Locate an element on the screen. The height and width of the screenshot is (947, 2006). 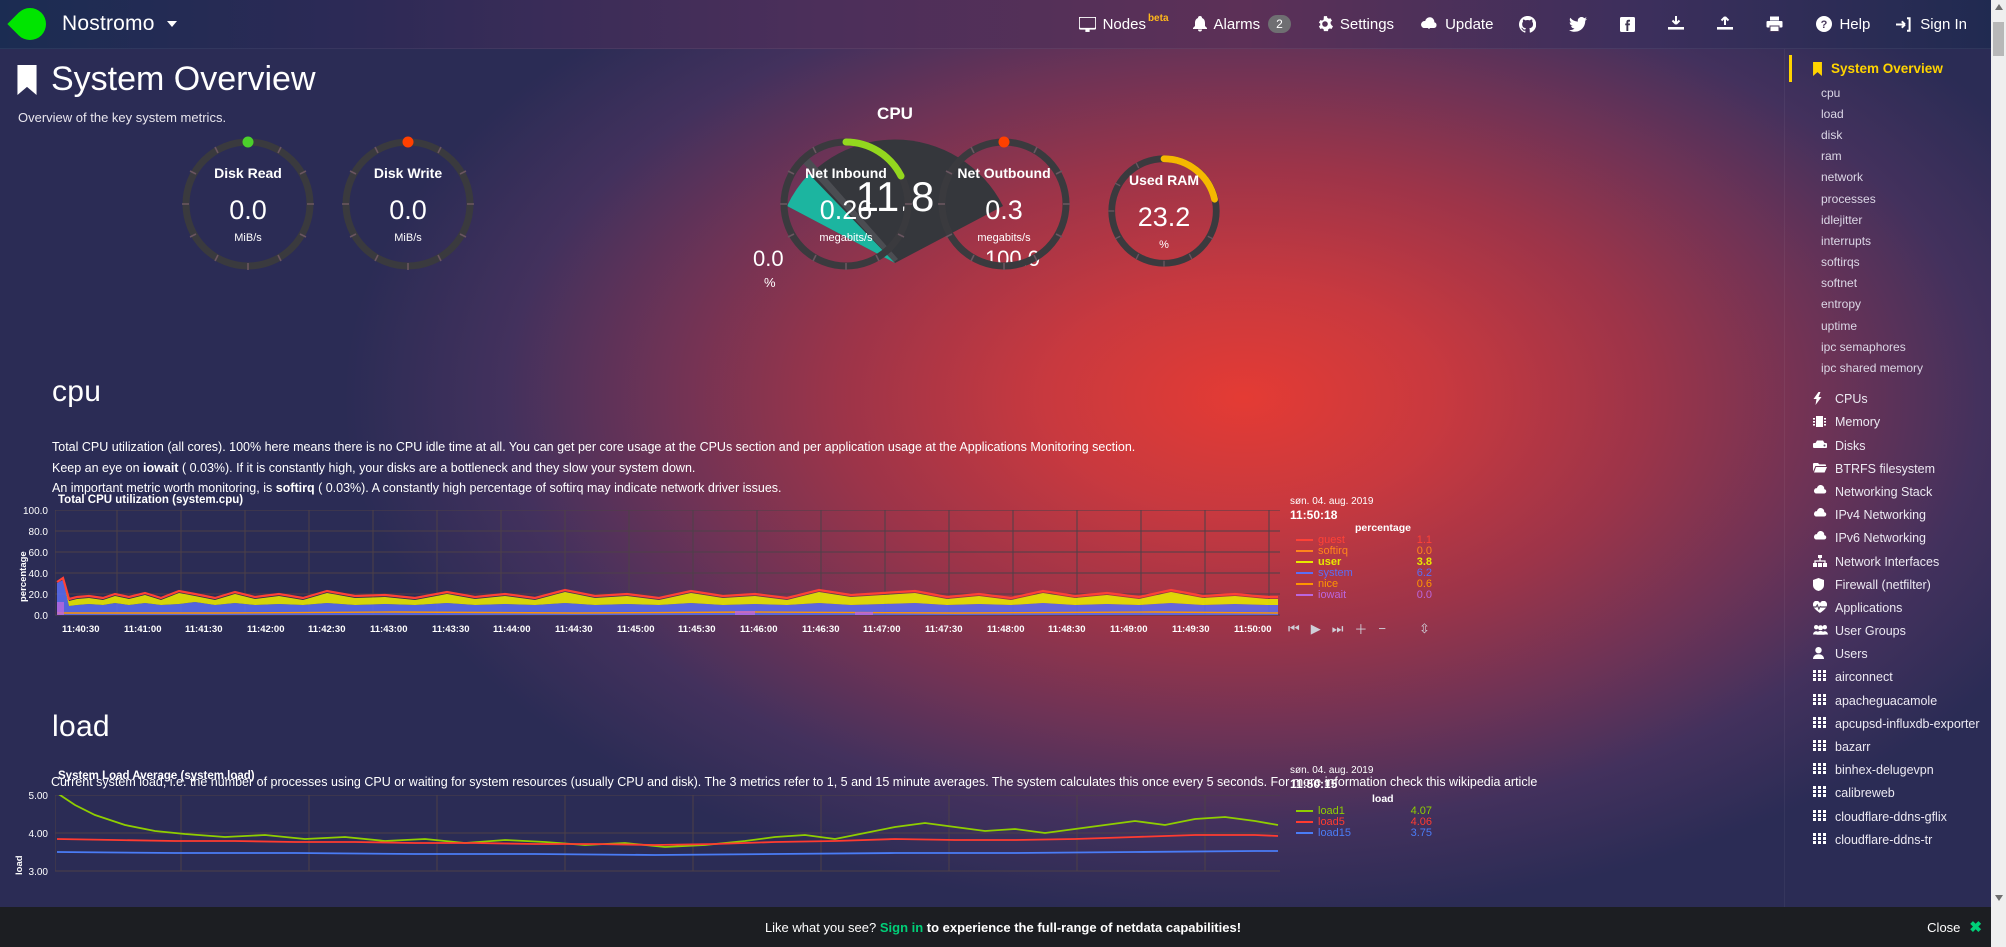
sidebar-section-system-overview: System Overview is located at coordinates (1897, 68).